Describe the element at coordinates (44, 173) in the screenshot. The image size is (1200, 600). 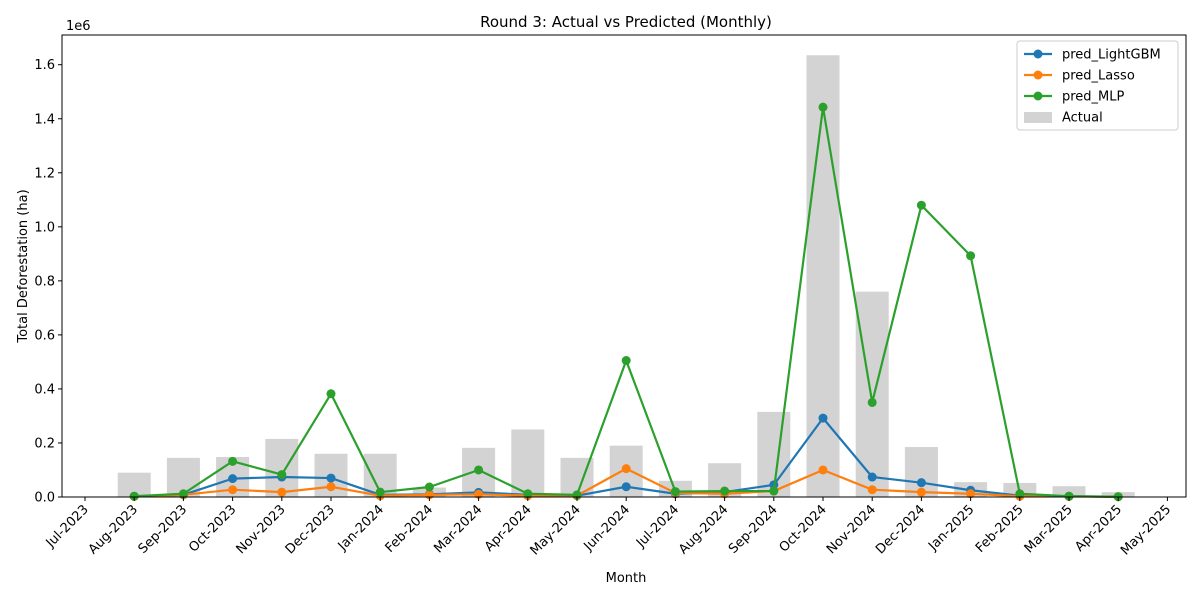
I see `y-tick-label: 1.2` at that location.